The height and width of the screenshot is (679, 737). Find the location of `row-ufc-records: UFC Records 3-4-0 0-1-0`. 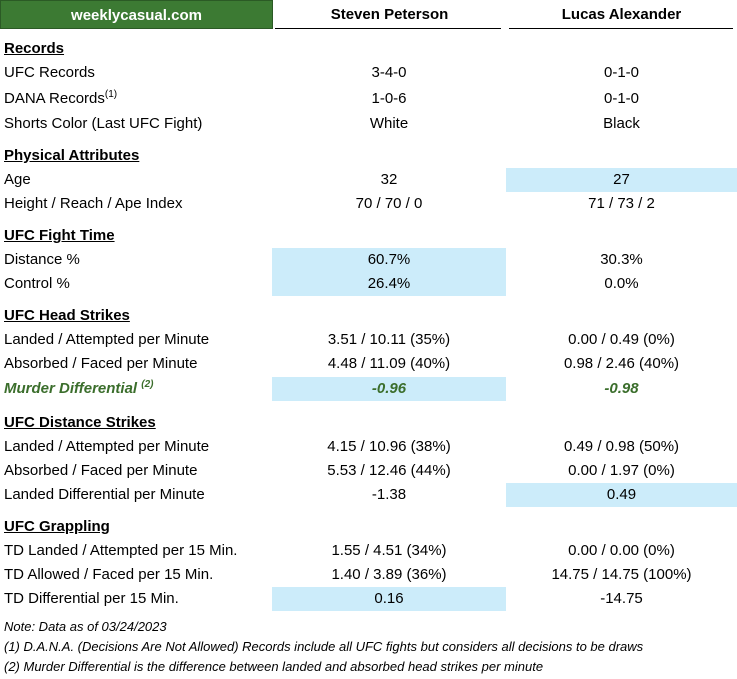

row-ufc-records: UFC Records 3-4-0 0-1-0 is located at coordinates (368, 73).